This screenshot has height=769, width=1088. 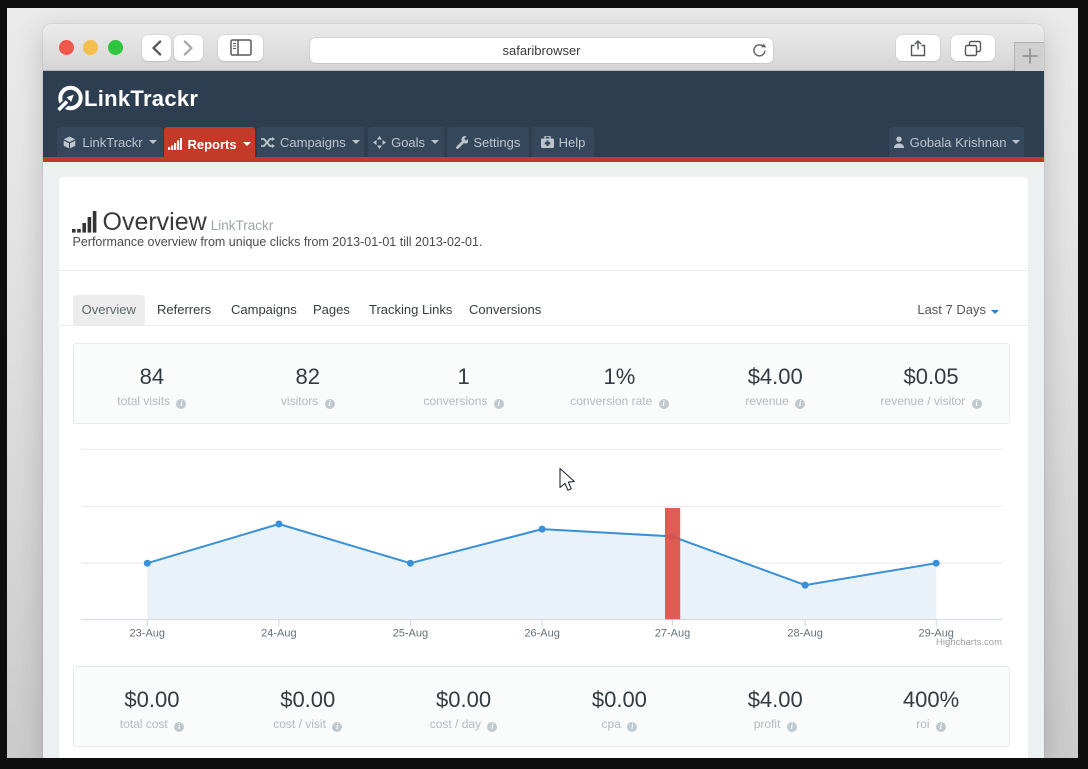 I want to click on svg-text: 29-Aug, so click(x=935, y=634).